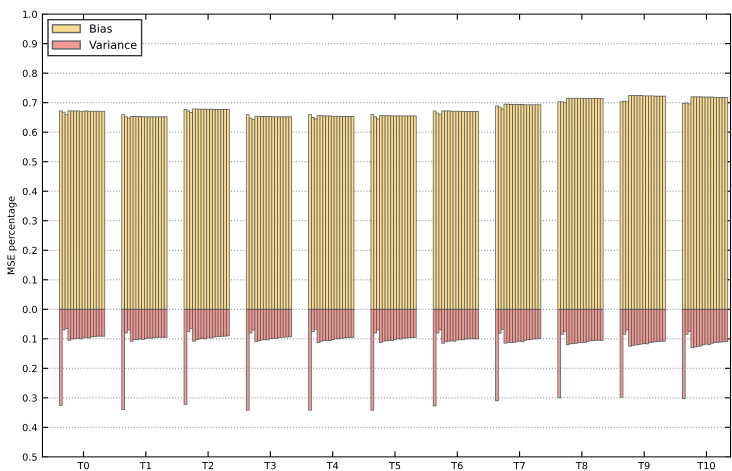 Image resolution: width=732 pixels, height=471 pixels. What do you see at coordinates (83, 466) in the screenshot?
I see `x-tick-label: T0` at bounding box center [83, 466].